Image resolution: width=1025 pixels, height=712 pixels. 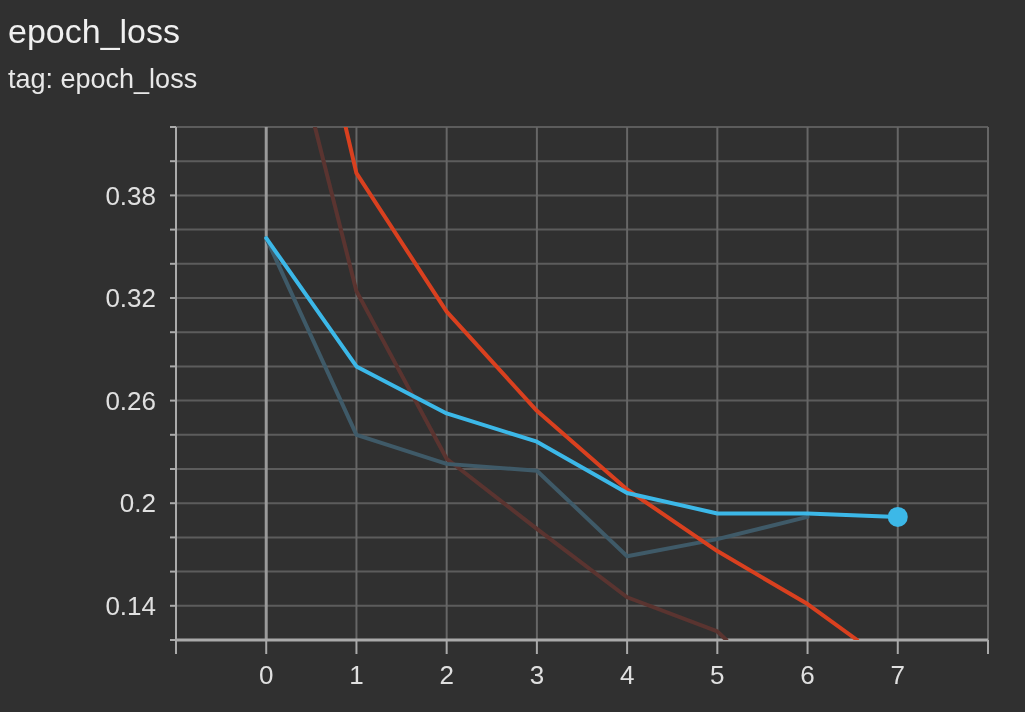 I want to click on x-tick-label: 3, so click(x=537, y=675).